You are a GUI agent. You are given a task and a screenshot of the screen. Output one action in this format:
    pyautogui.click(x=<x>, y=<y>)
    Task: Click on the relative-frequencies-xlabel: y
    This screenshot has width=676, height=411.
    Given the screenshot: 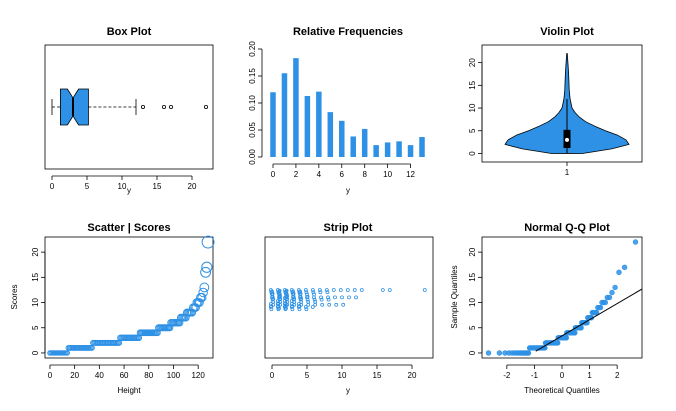 What is the action you would take?
    pyautogui.click(x=348, y=190)
    